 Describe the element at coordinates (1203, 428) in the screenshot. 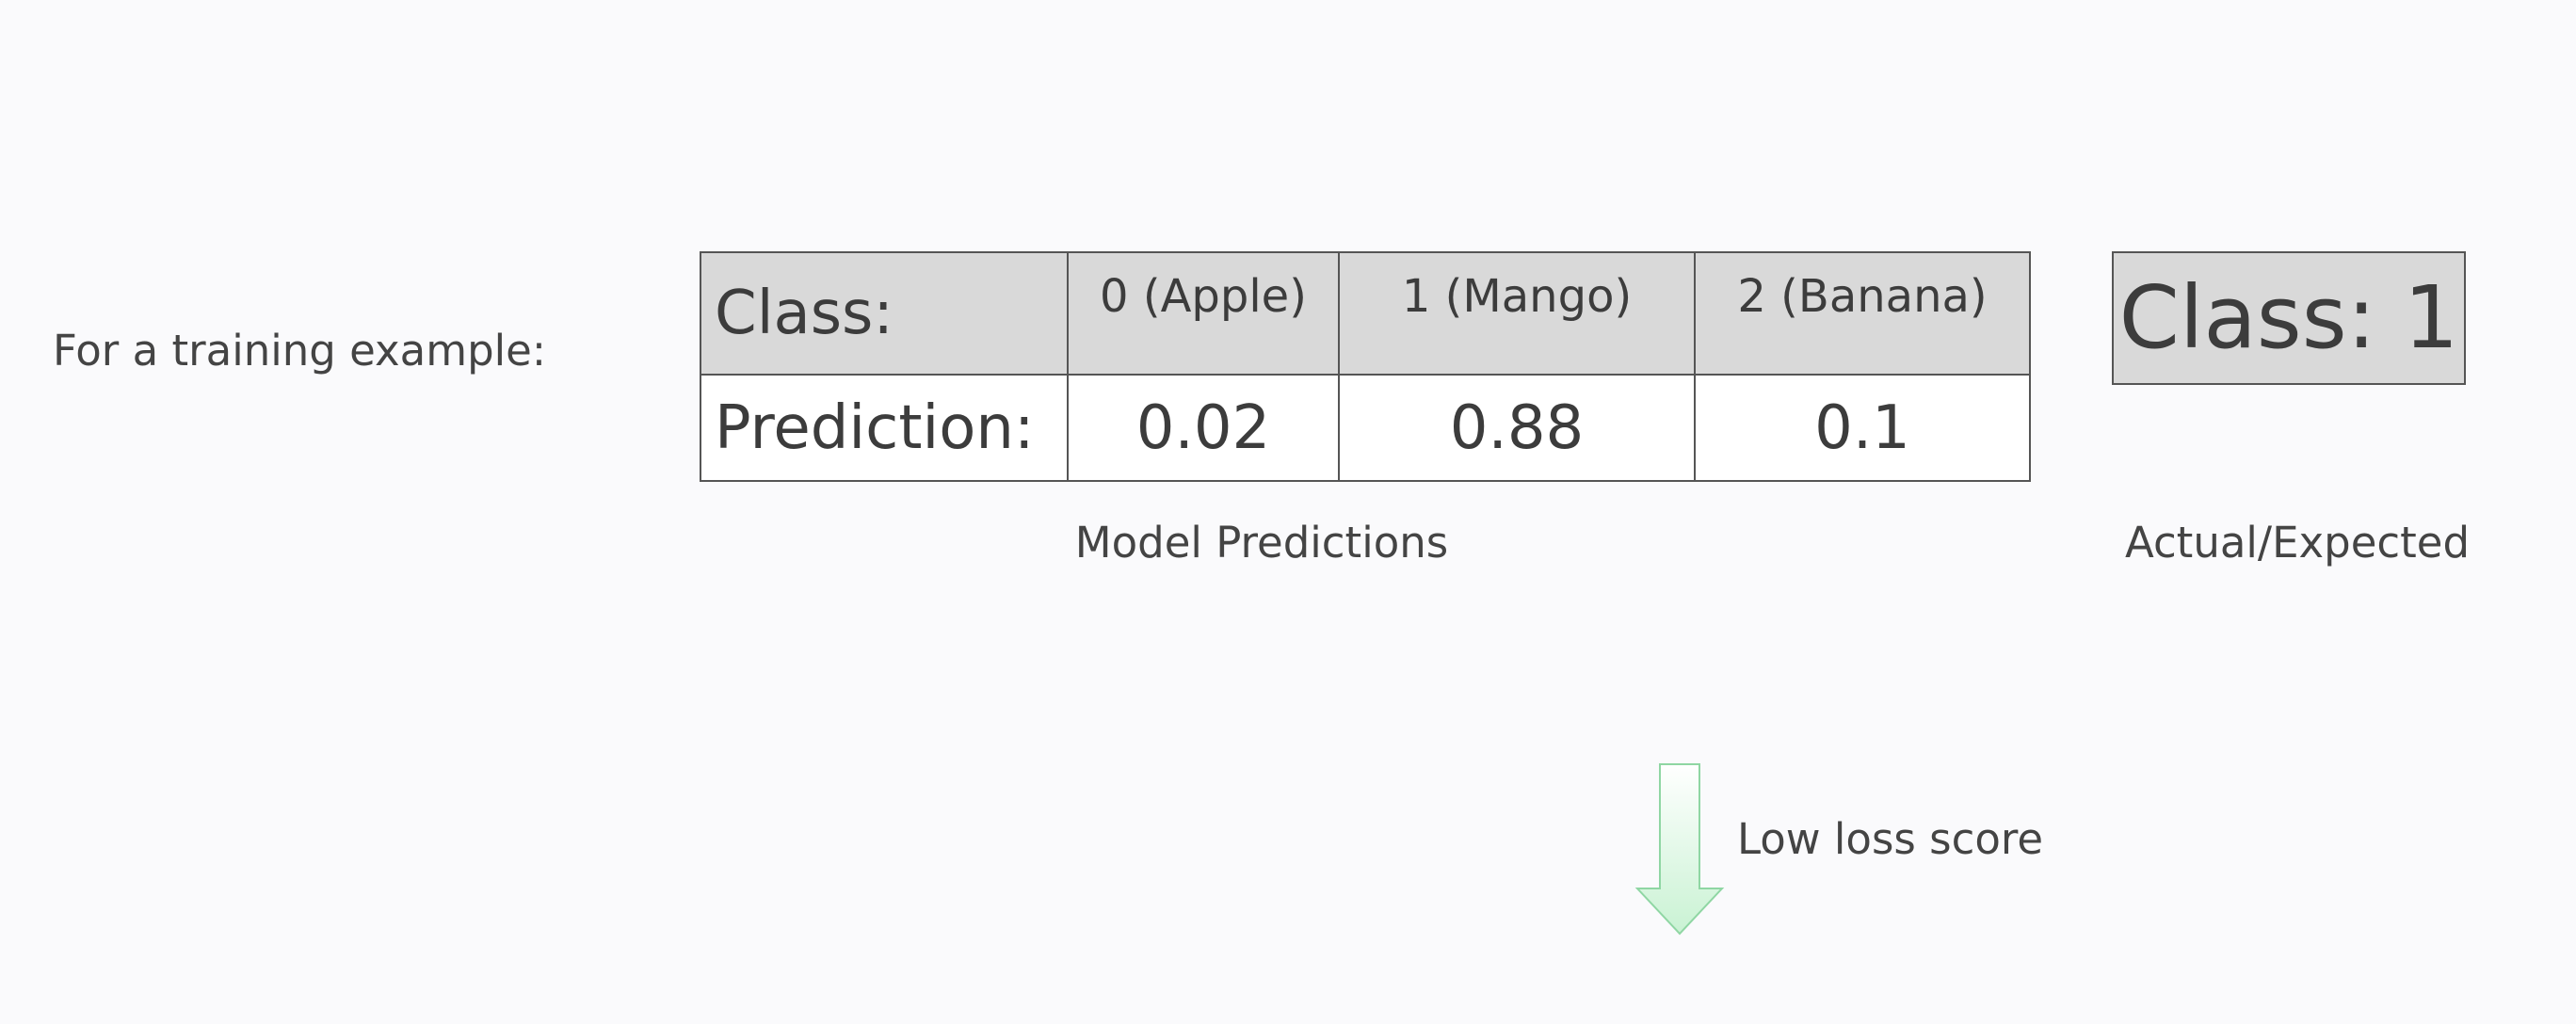

I see `prediction-apple: 0.02` at that location.